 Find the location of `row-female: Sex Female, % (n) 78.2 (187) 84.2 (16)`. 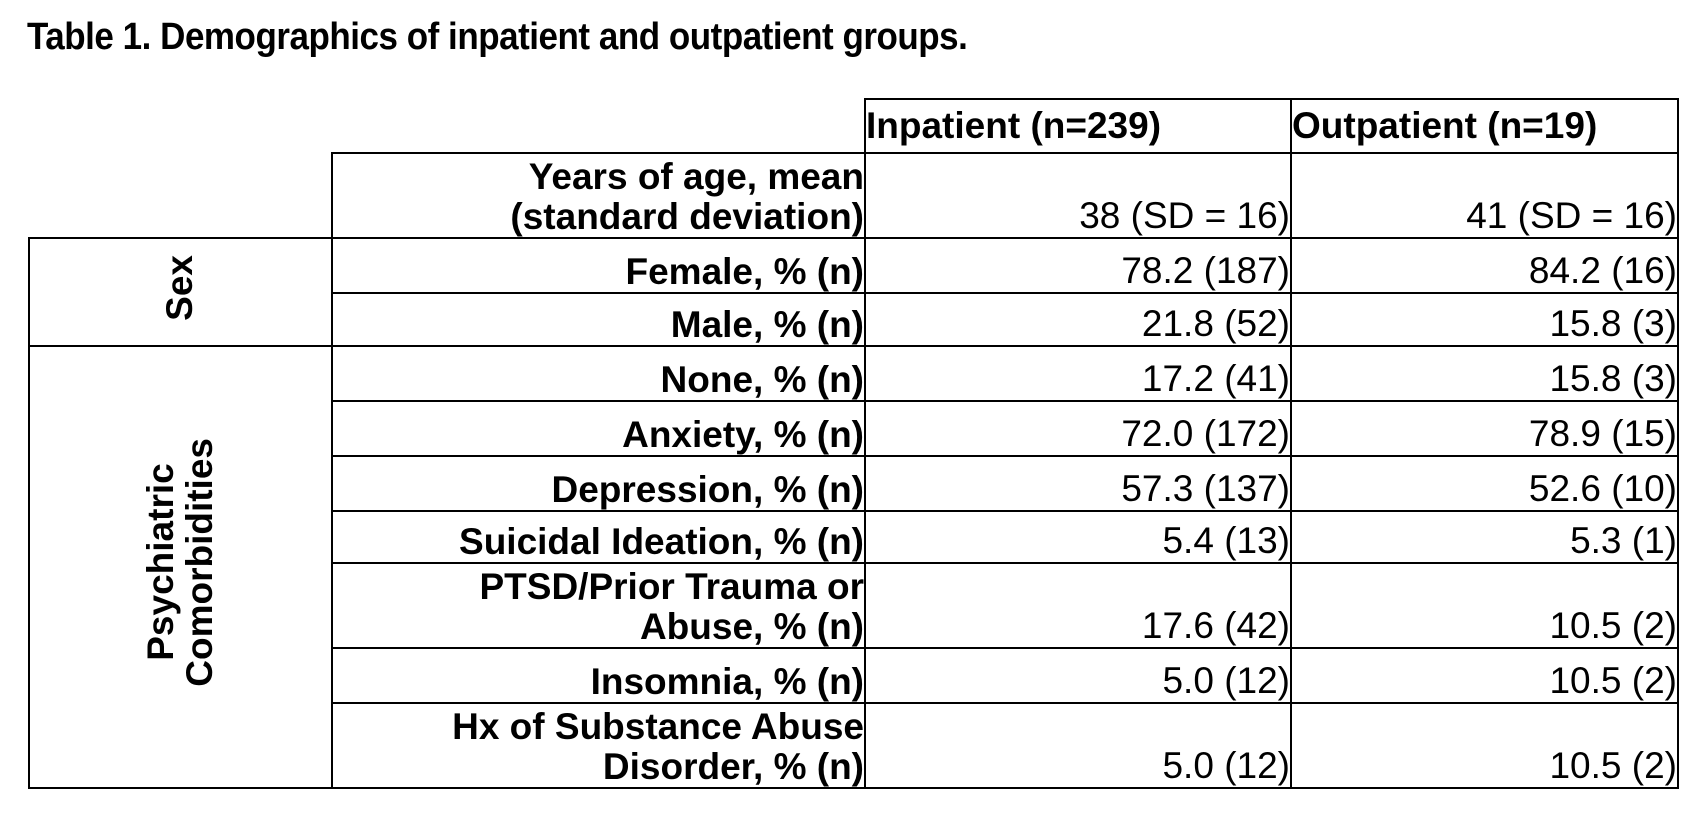

row-female: Sex Female, % (n) 78.2 (187) 84.2 (16) is located at coordinates (853, 292).